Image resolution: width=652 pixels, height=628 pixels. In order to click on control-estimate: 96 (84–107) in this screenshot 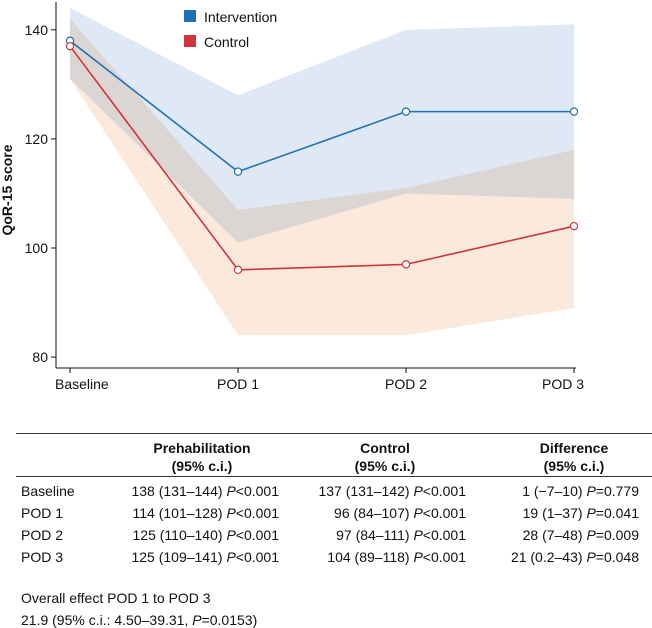, I will do `click(372, 513)`.